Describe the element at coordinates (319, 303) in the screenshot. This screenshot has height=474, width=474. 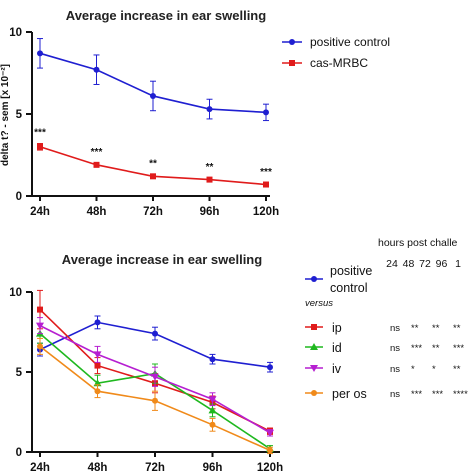
I see `versus-label: versus` at that location.